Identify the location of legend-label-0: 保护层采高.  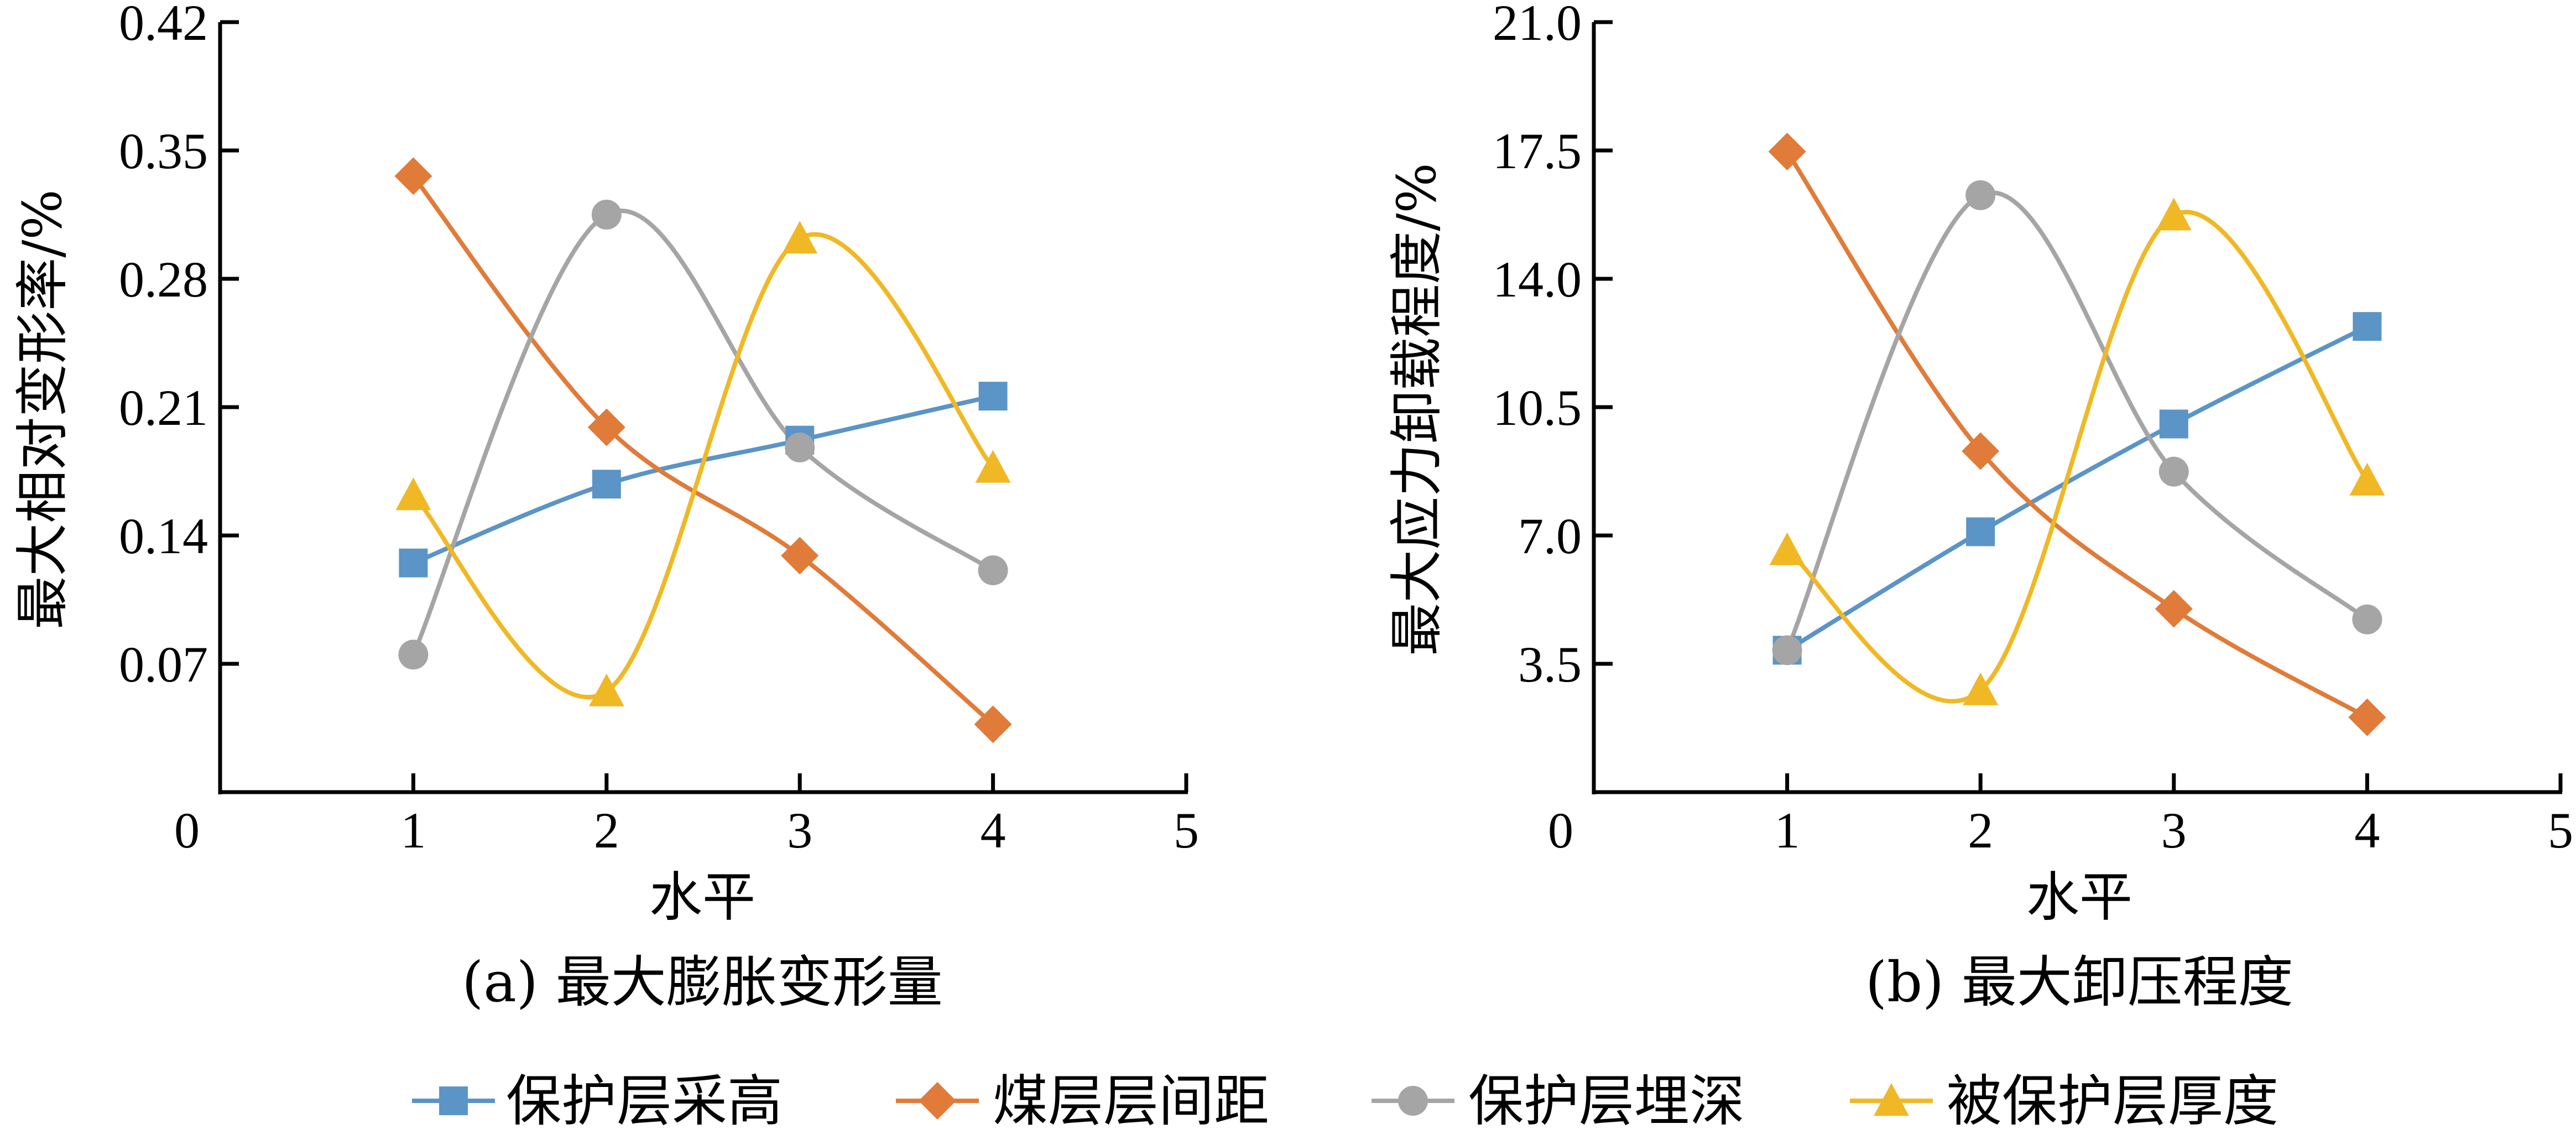
(644, 1101).